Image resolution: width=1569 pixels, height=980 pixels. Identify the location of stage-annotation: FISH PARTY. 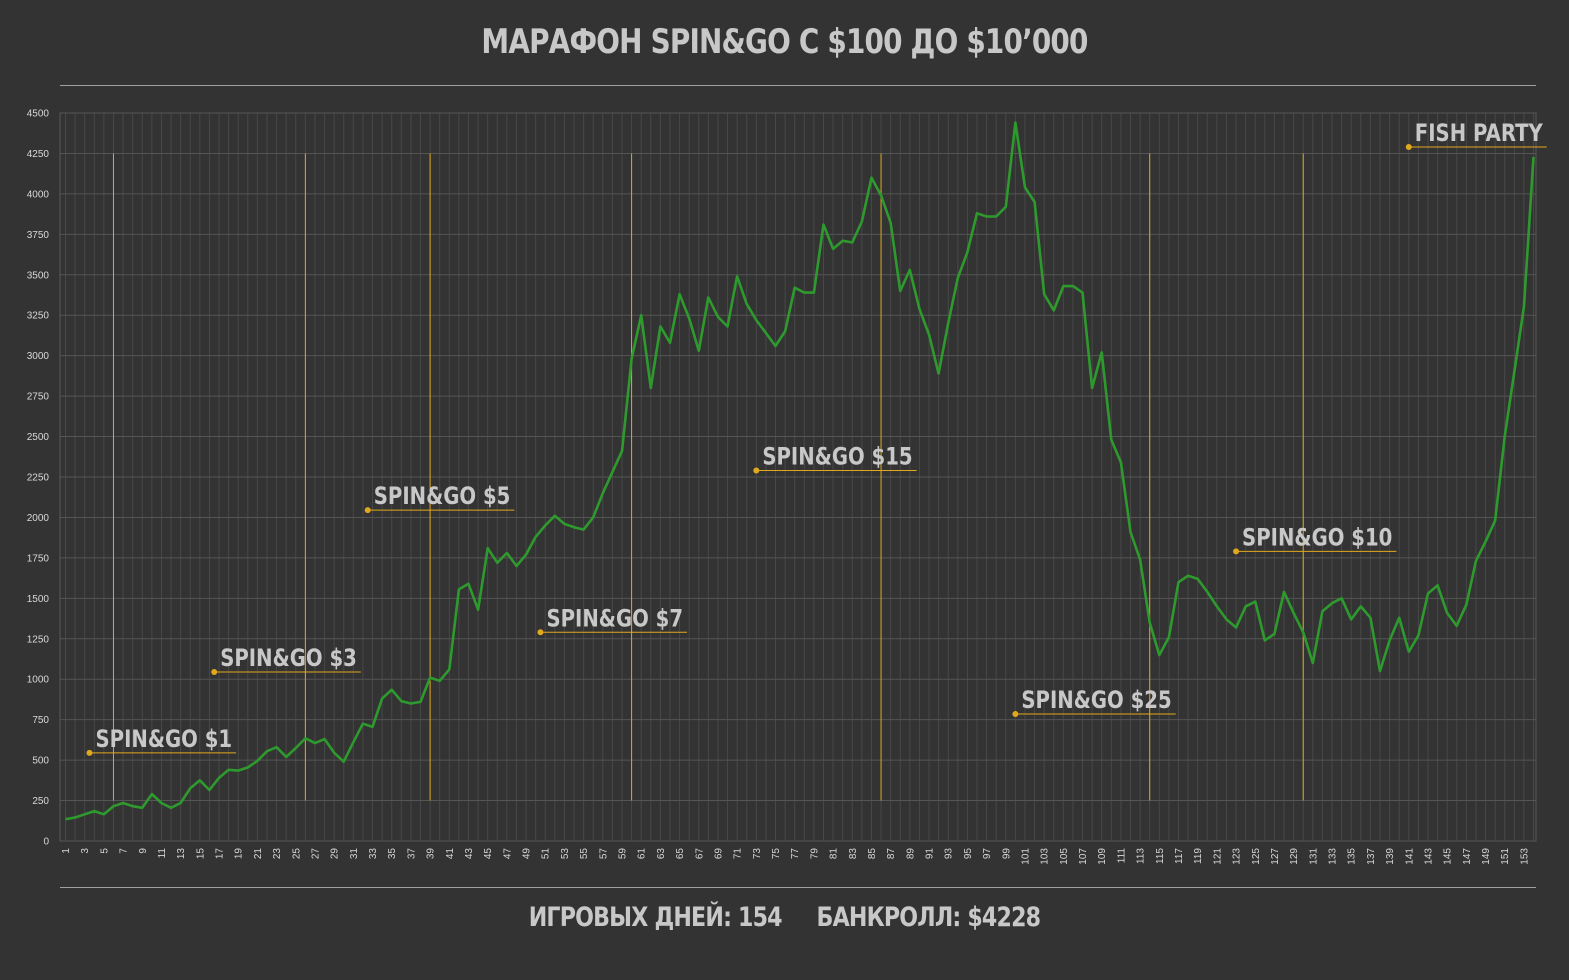
(1476, 135).